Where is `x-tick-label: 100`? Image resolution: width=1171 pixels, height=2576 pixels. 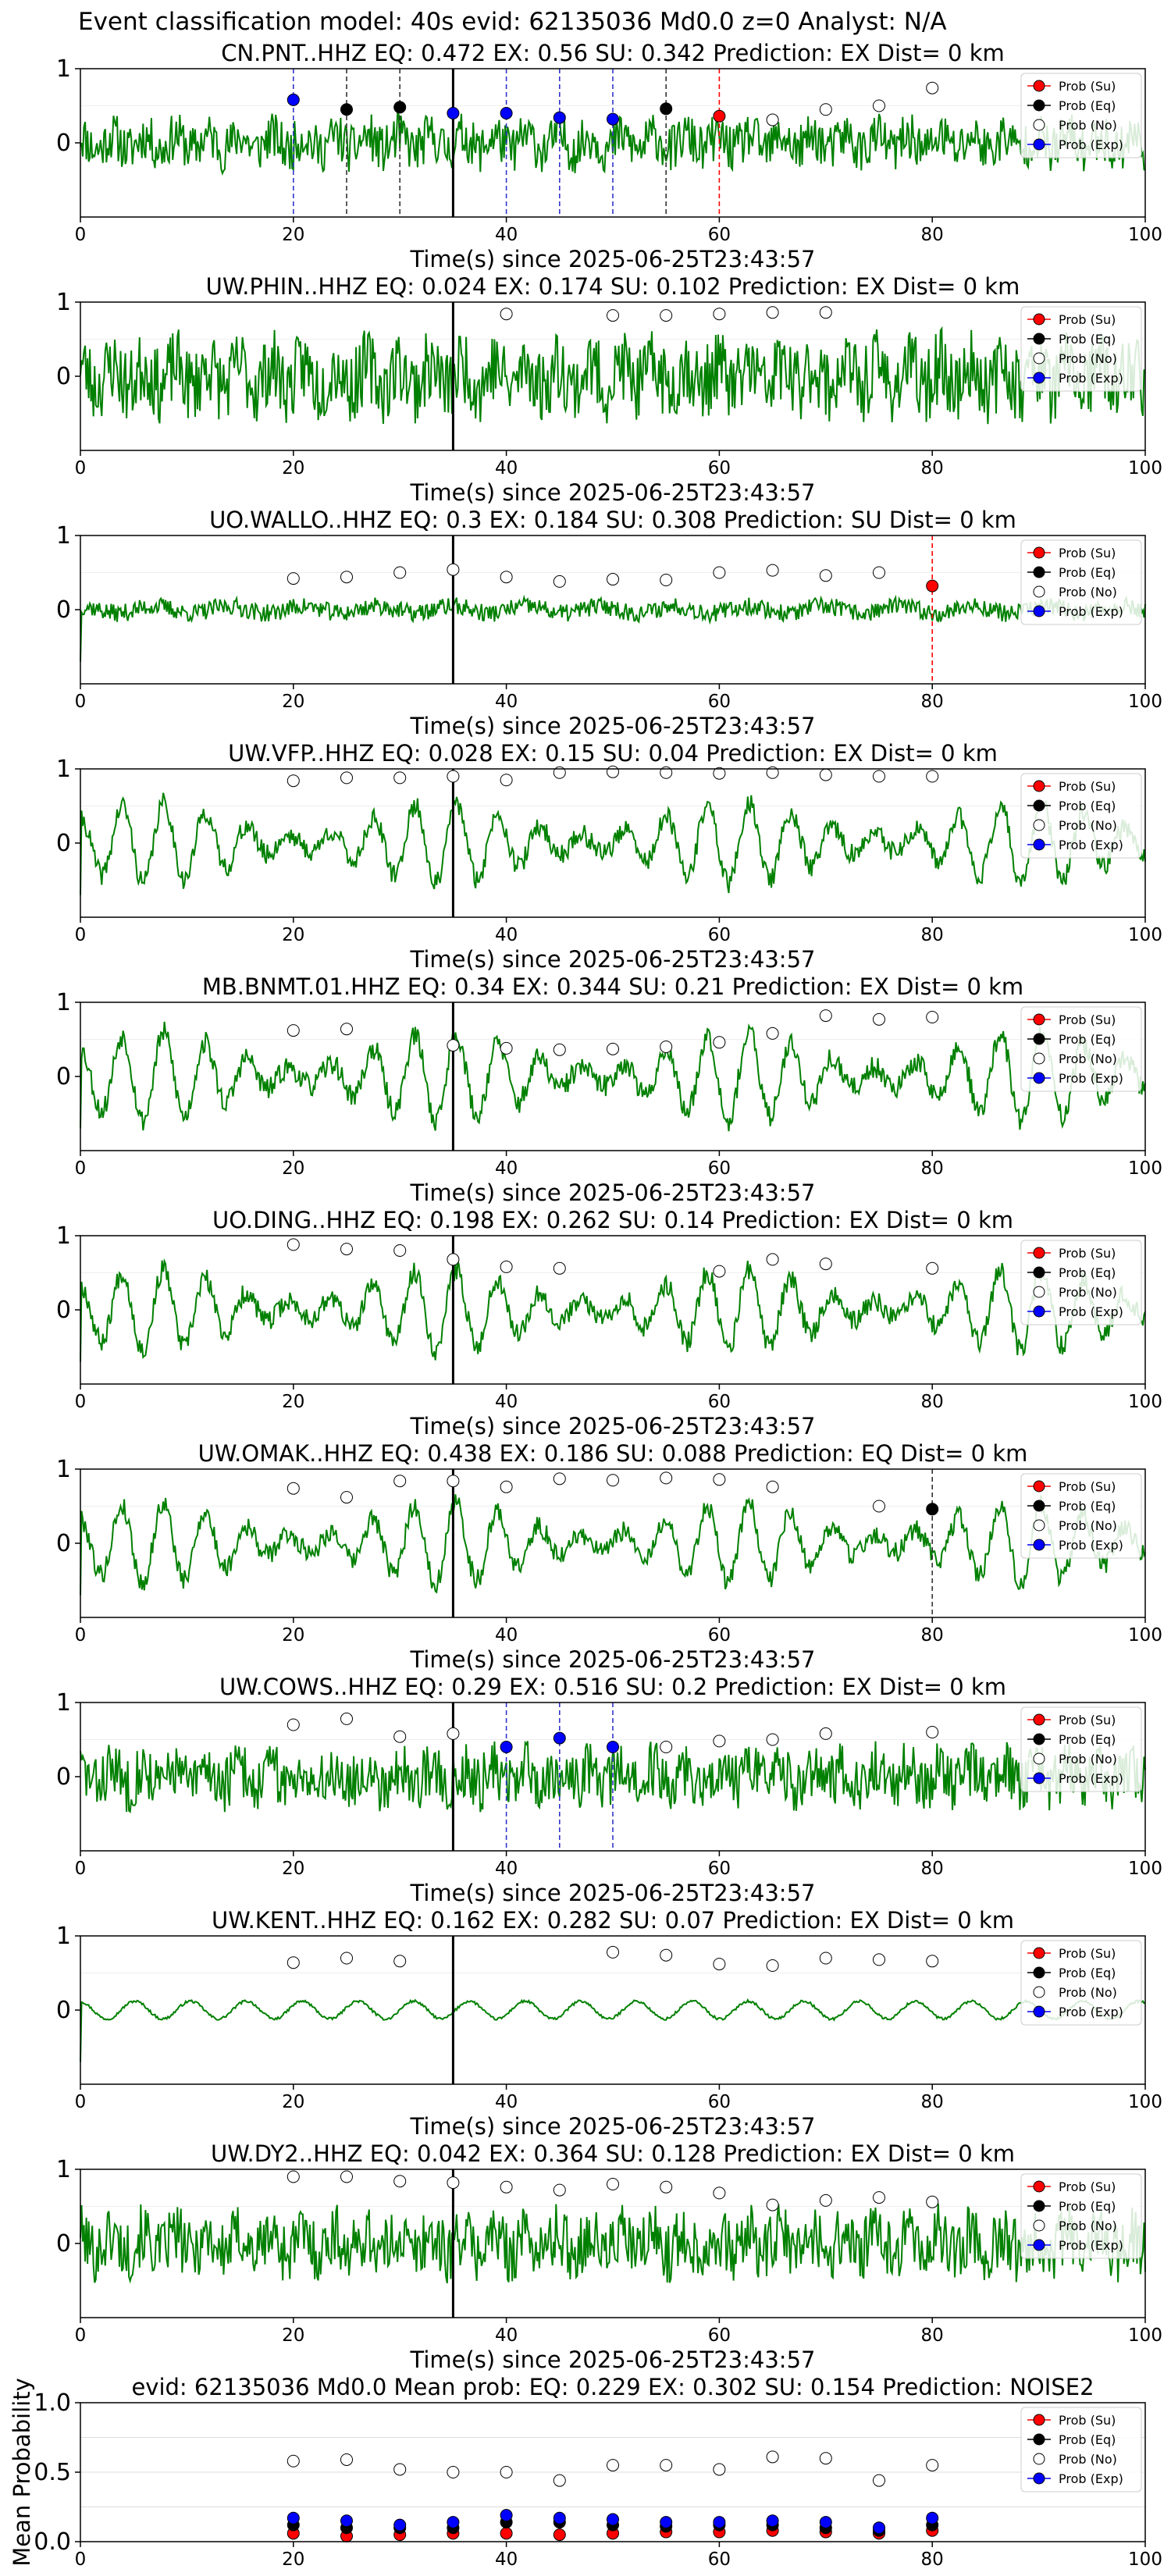
x-tick-label: 100 is located at coordinates (1145, 1402).